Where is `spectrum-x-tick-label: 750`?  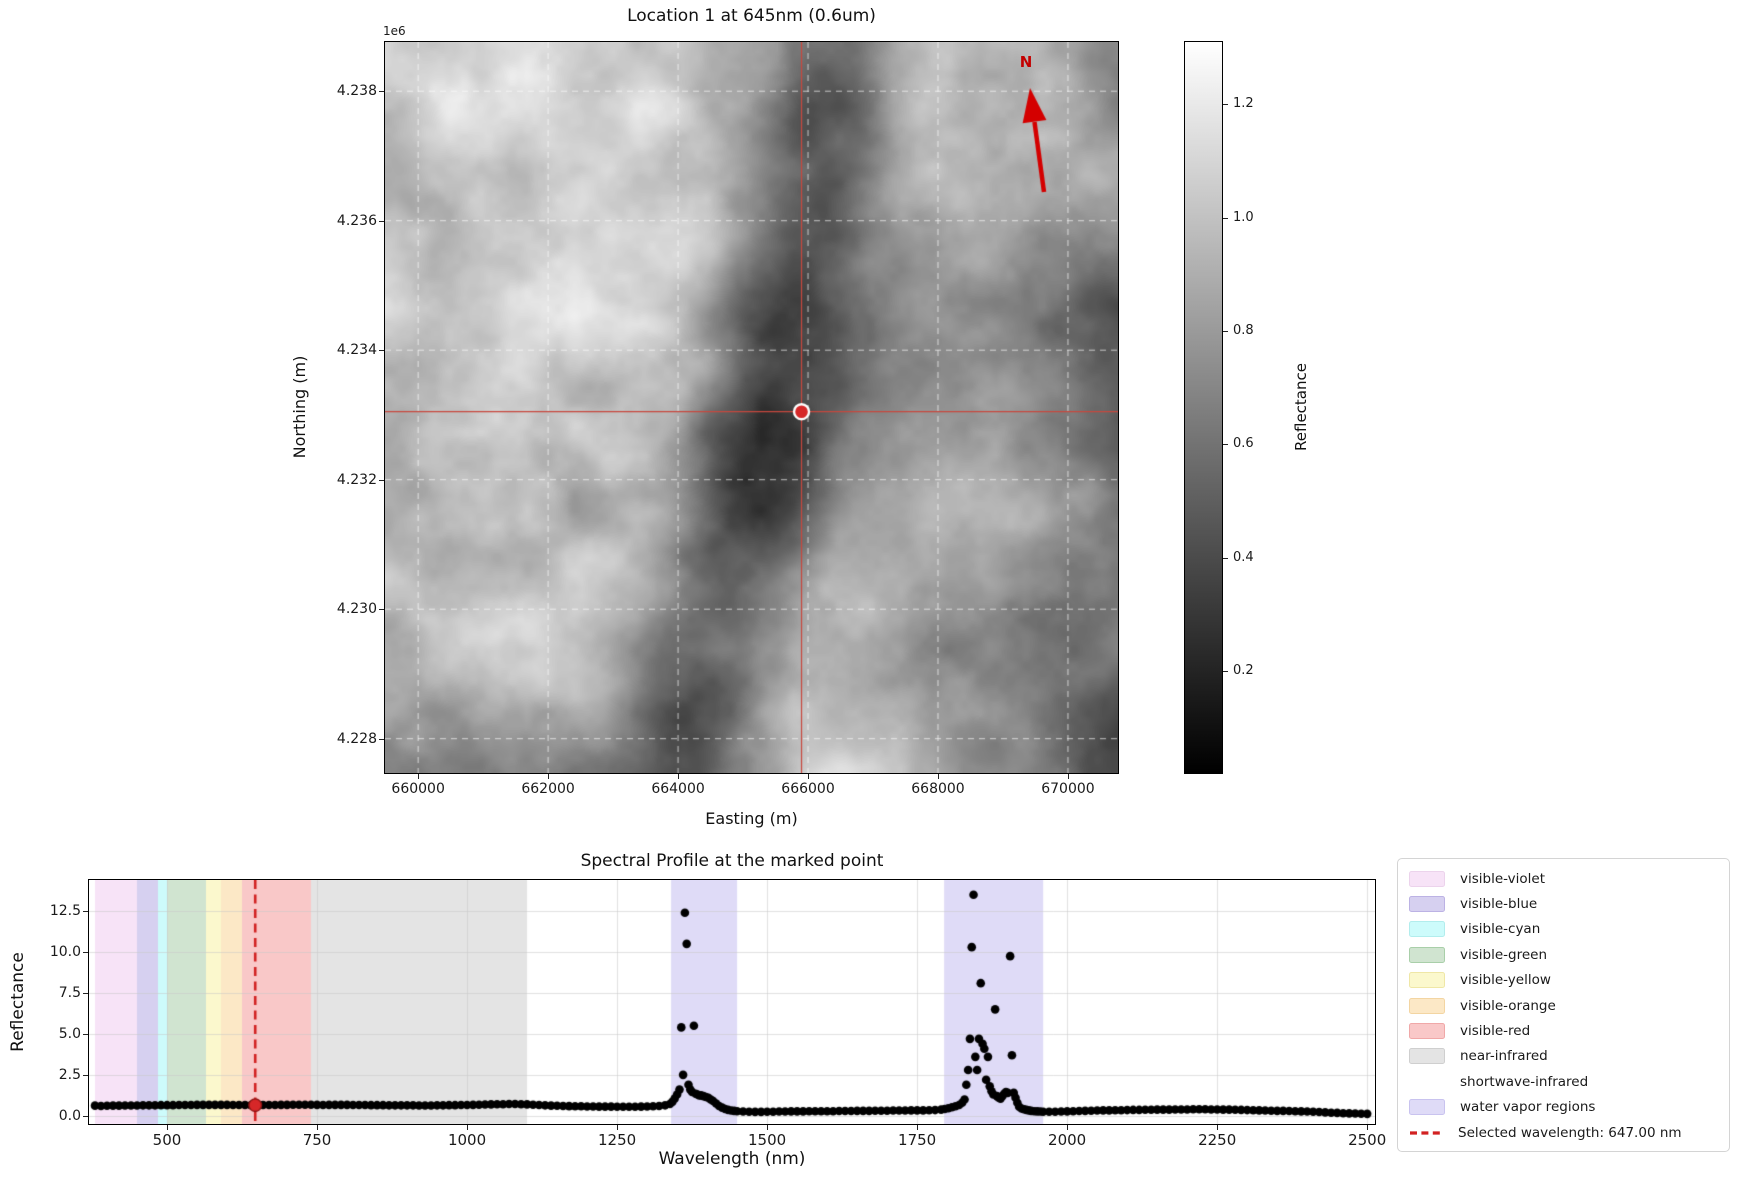 spectrum-x-tick-label: 750 is located at coordinates (317, 1140).